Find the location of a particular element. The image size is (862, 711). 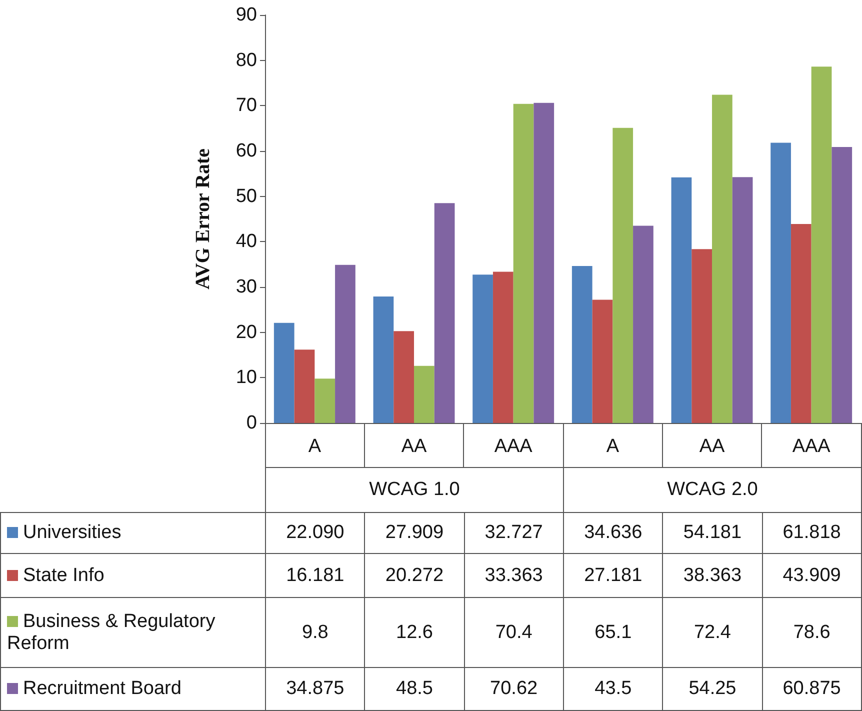

data-label: 65.1 is located at coordinates (613, 633).